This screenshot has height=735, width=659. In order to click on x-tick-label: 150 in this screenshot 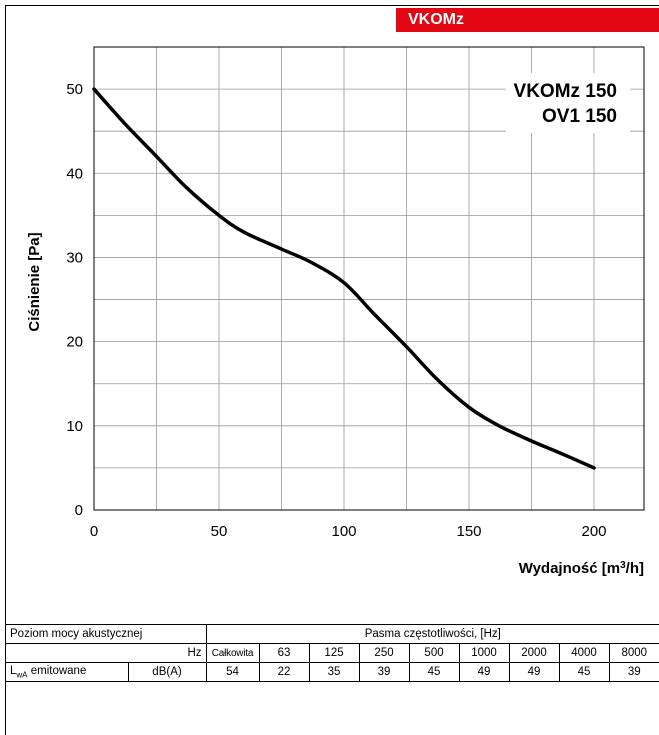, I will do `click(468, 531)`.